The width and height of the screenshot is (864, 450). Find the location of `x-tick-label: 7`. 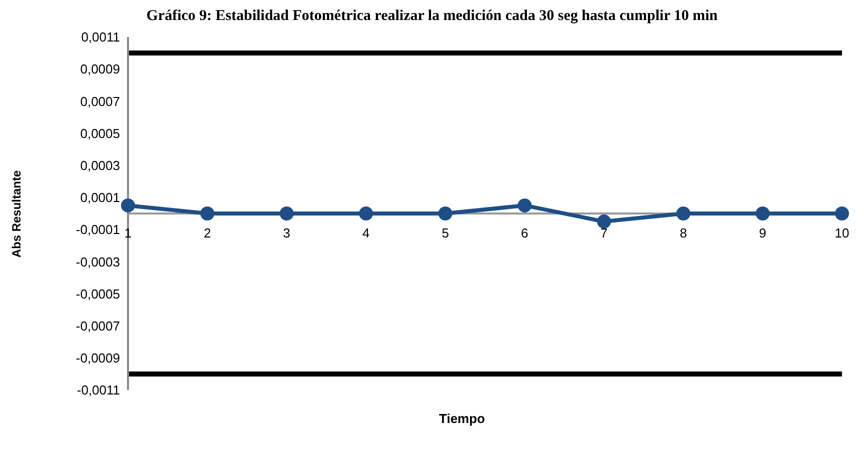

x-tick-label: 7 is located at coordinates (604, 233).